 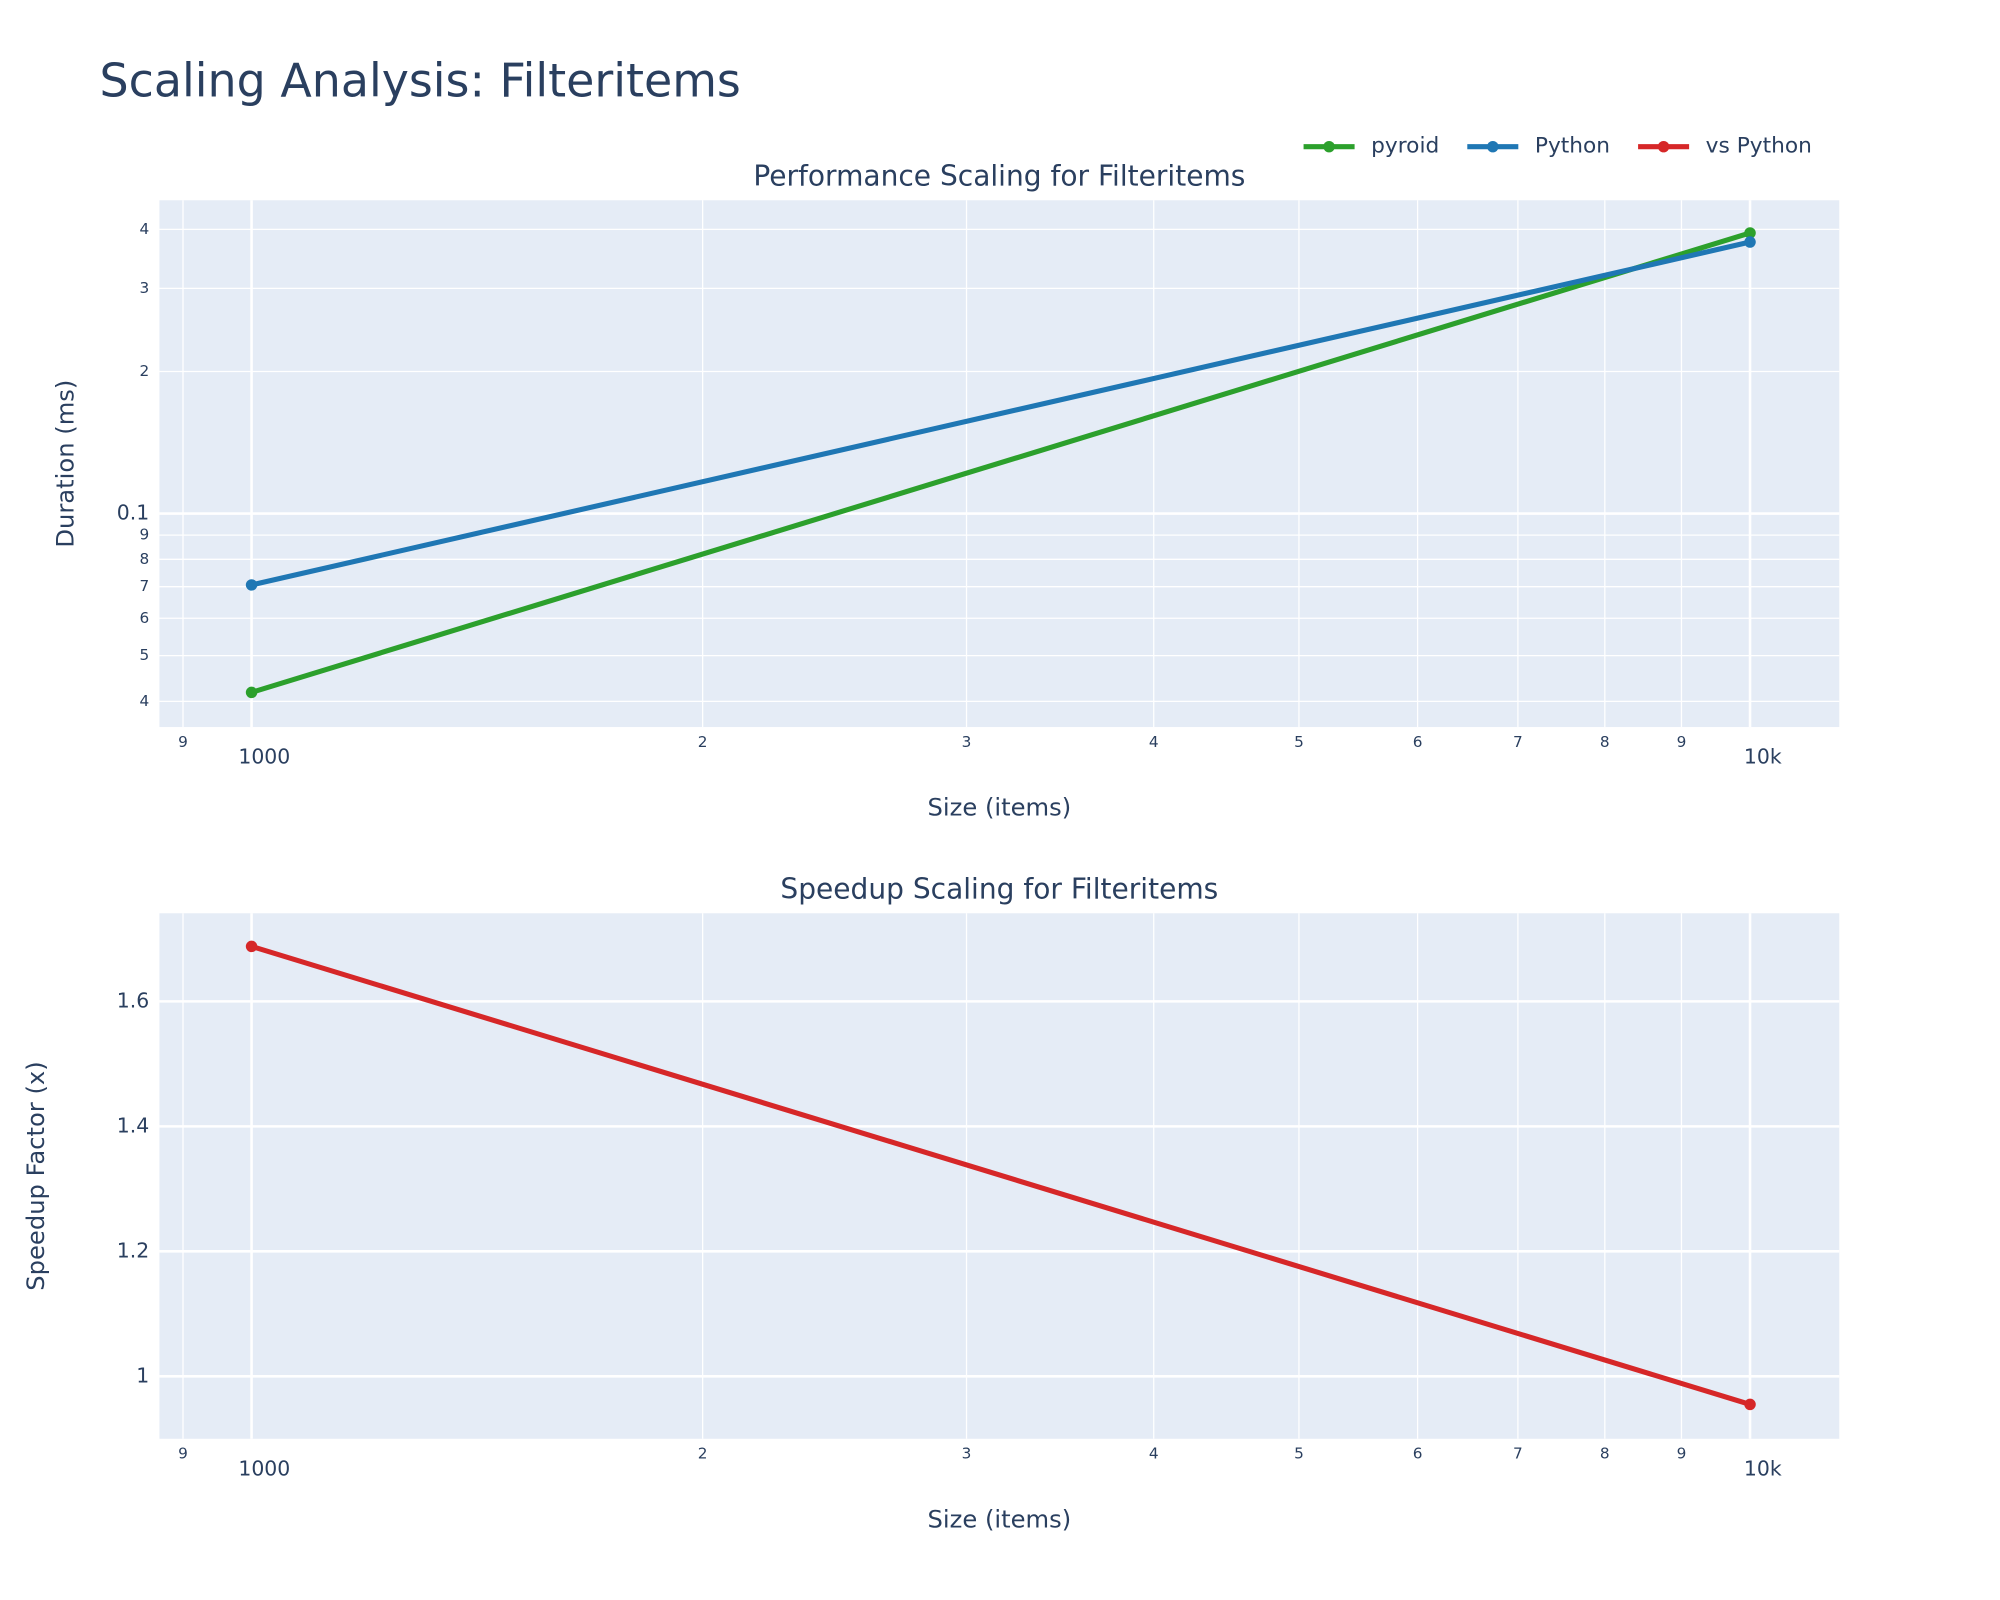 I want to click on legend-label: pyroid, so click(x=1405, y=146).